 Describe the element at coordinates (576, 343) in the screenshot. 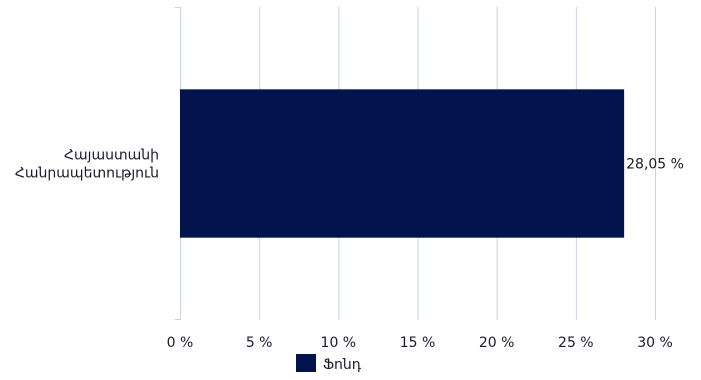

I see `x-tick-label: 25 %` at that location.